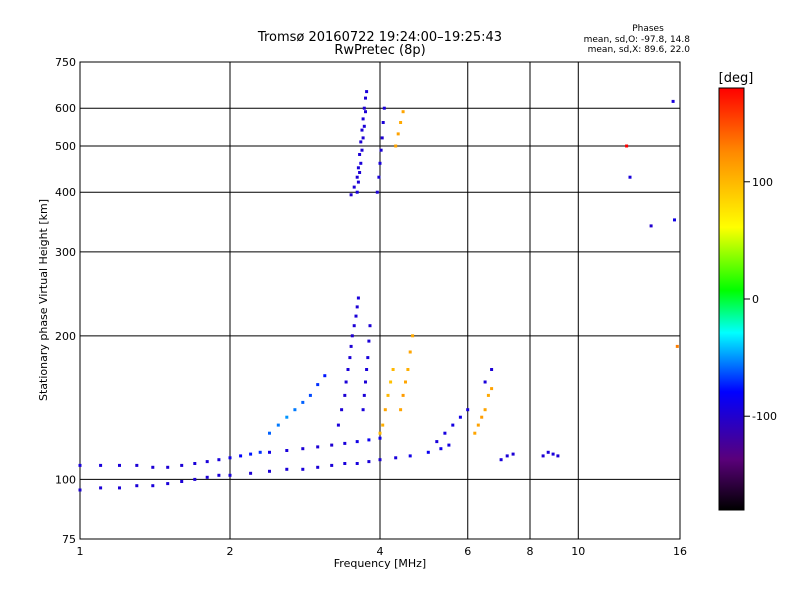 The image size is (800, 600). I want to click on x-axis-ticks: 1 2 4 6 8 10 16, so click(382, 551).